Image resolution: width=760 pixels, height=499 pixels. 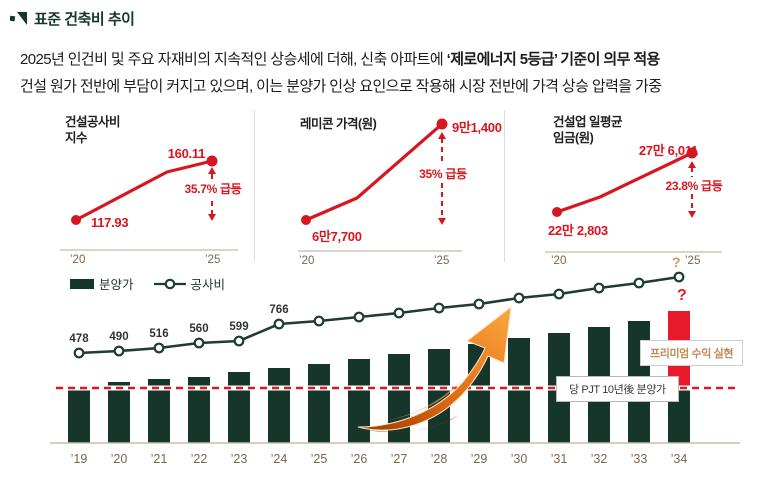 I want to click on line-circle-swatch-icon, so click(x=169, y=283).